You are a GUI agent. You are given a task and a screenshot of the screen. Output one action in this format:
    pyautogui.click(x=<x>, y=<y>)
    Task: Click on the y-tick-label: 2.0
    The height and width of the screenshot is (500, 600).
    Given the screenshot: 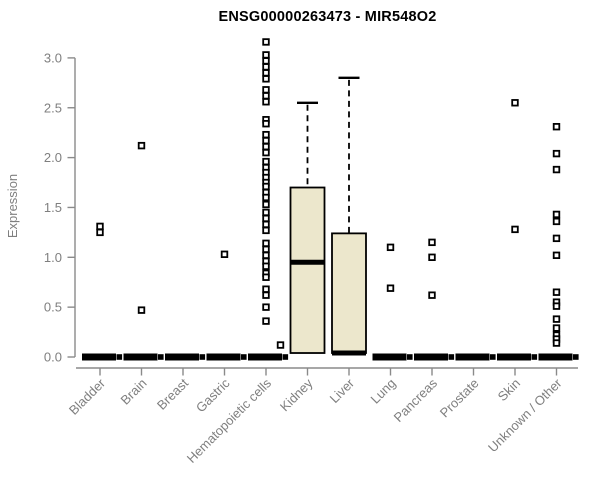 What is the action you would take?
    pyautogui.click(x=53, y=157)
    